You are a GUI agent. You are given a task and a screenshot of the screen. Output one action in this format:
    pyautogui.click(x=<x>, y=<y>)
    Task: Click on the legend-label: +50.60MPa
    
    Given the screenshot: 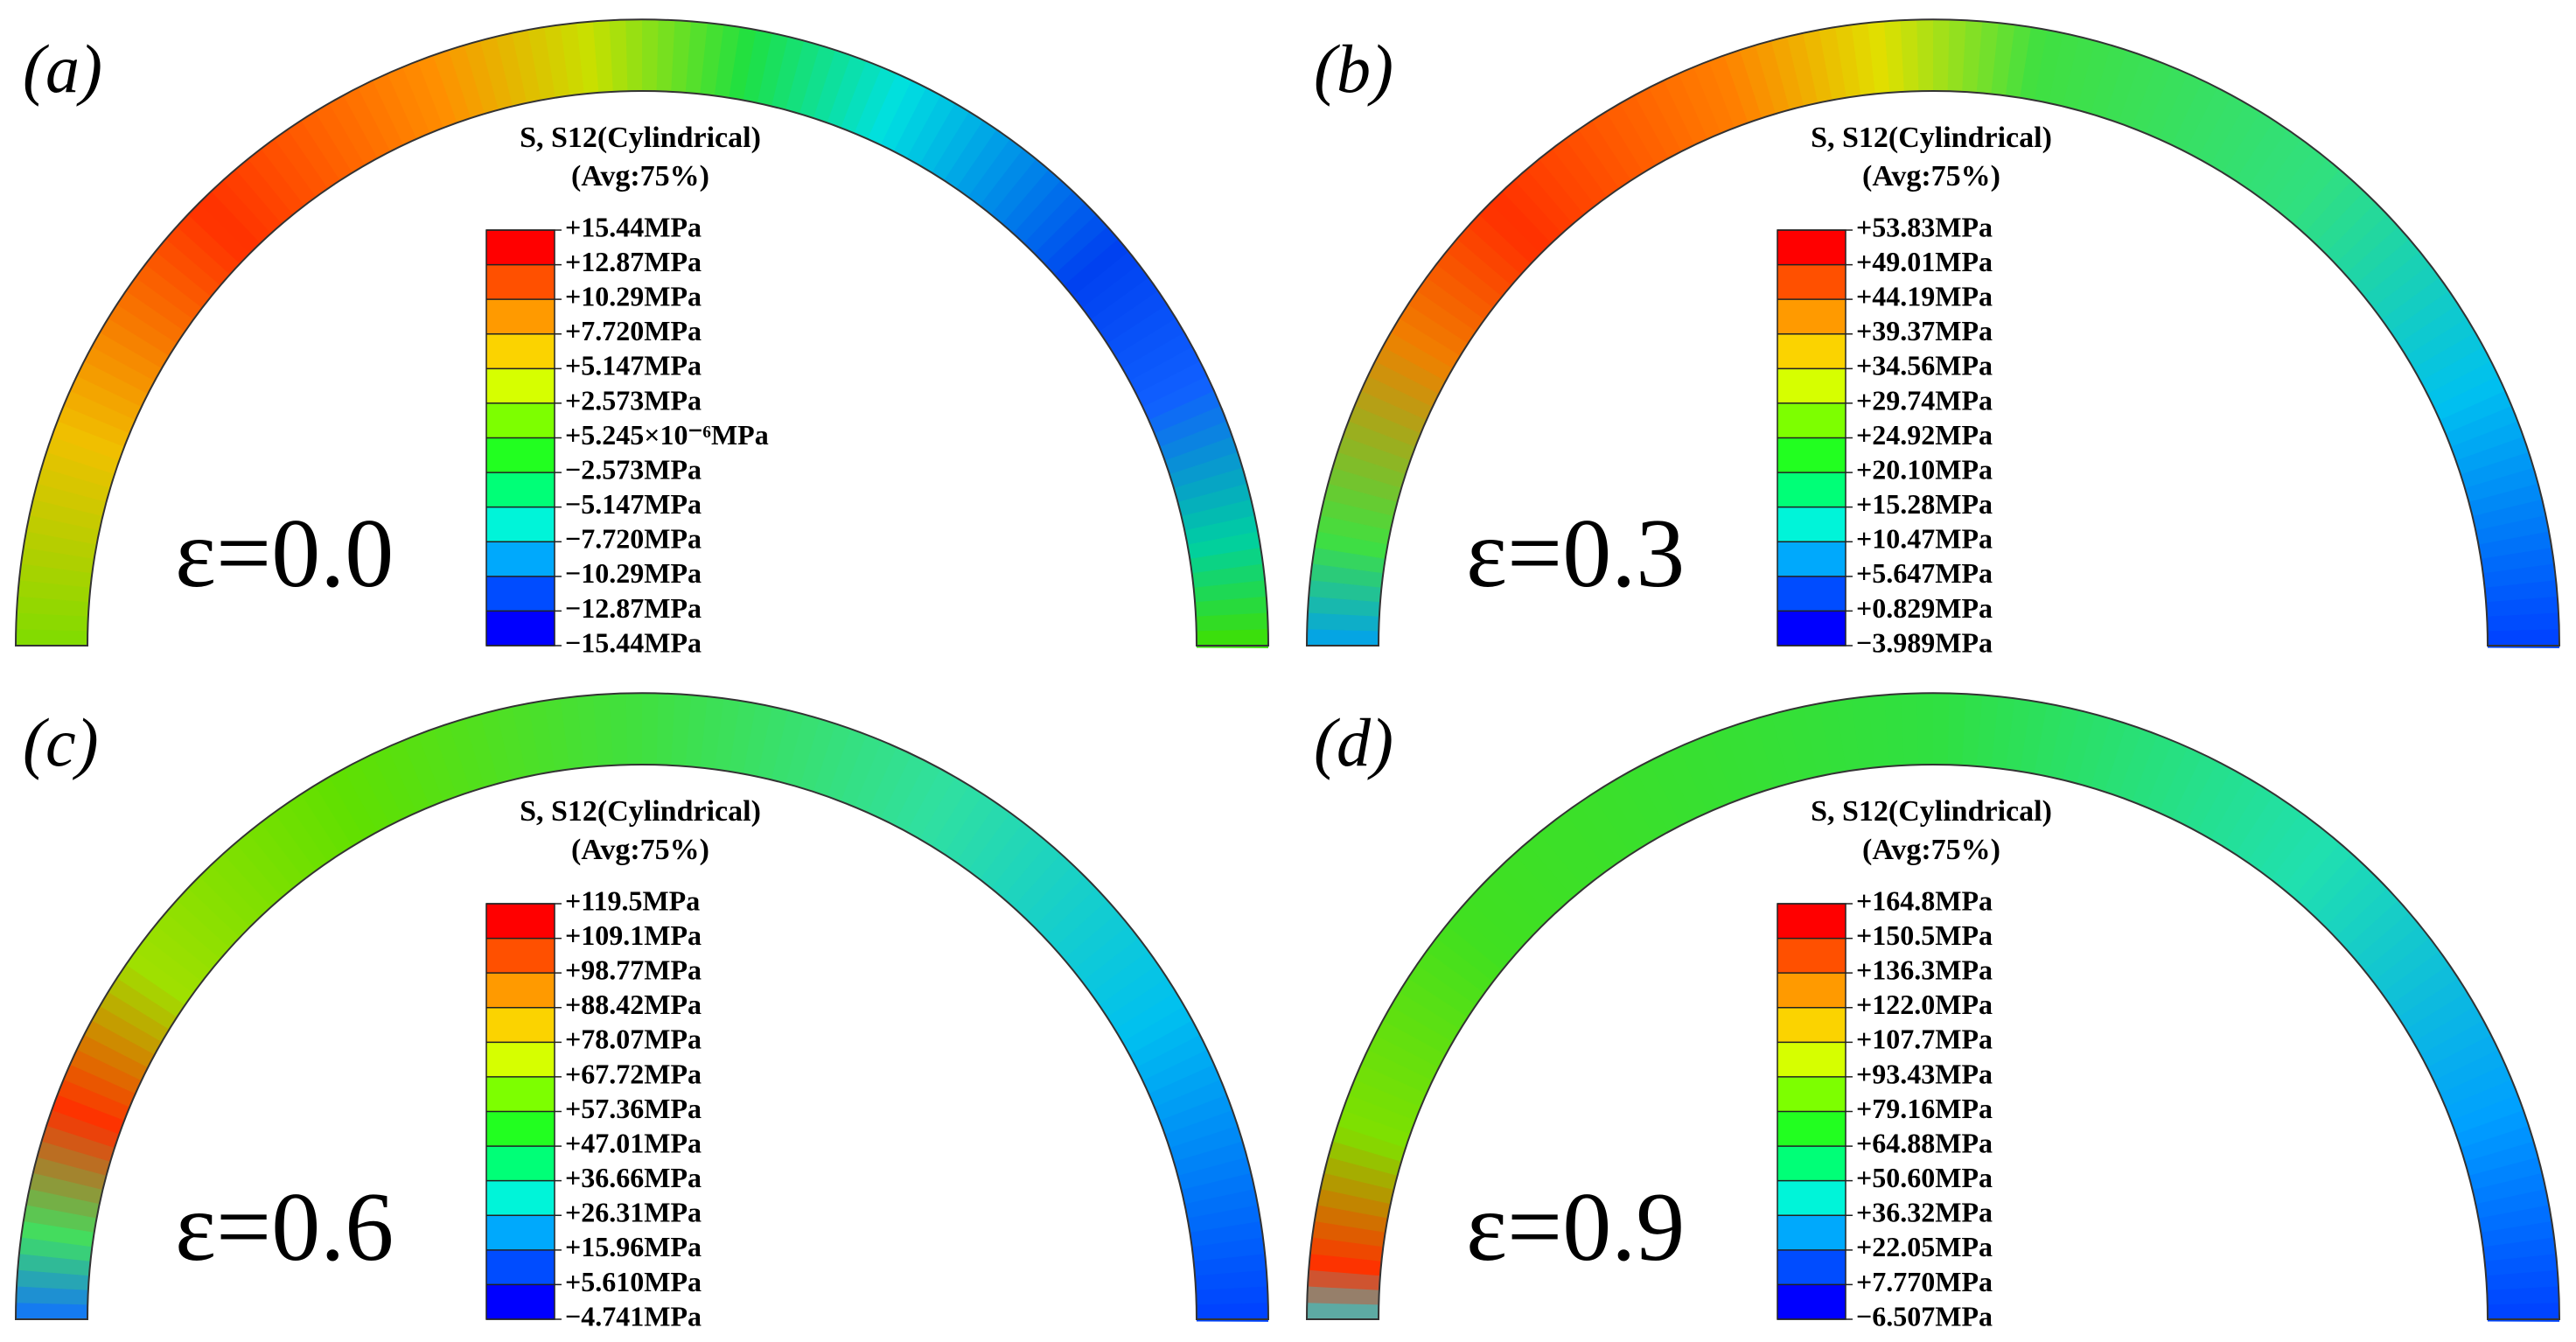 What is the action you would take?
    pyautogui.click(x=1924, y=1177)
    